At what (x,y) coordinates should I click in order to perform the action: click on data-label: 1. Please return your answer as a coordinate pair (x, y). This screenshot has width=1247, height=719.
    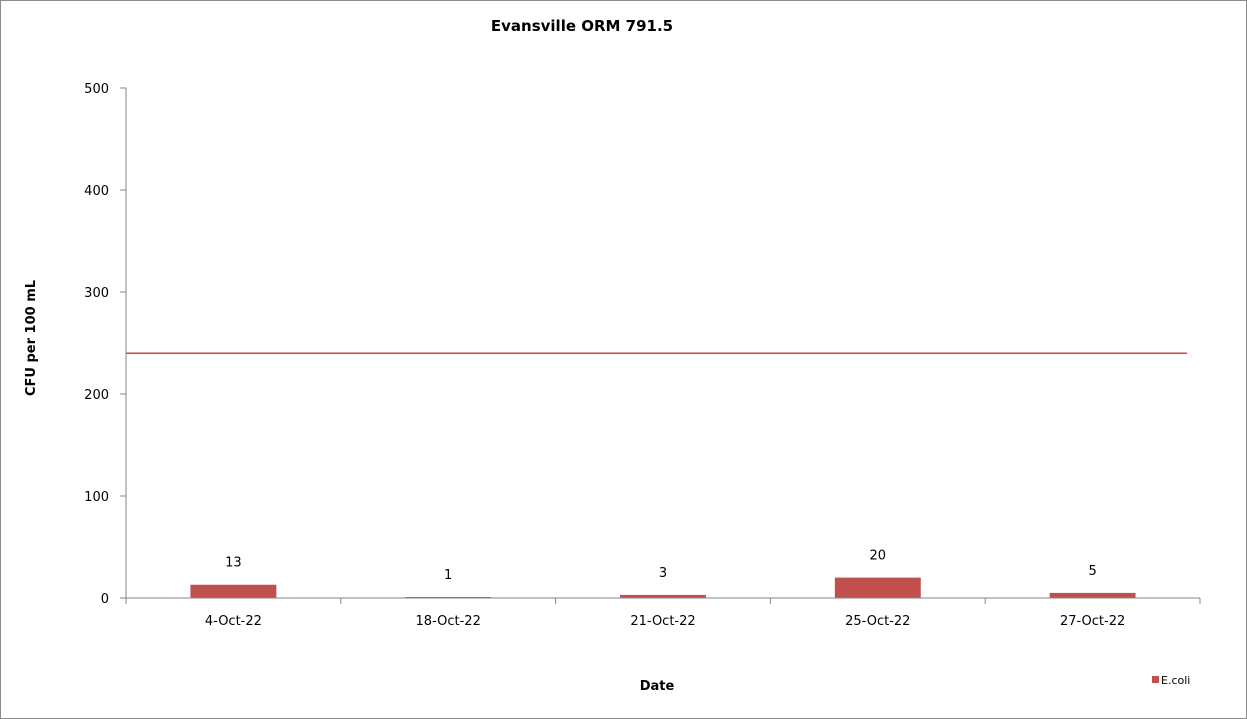
    Looking at the image, I should click on (448, 575).